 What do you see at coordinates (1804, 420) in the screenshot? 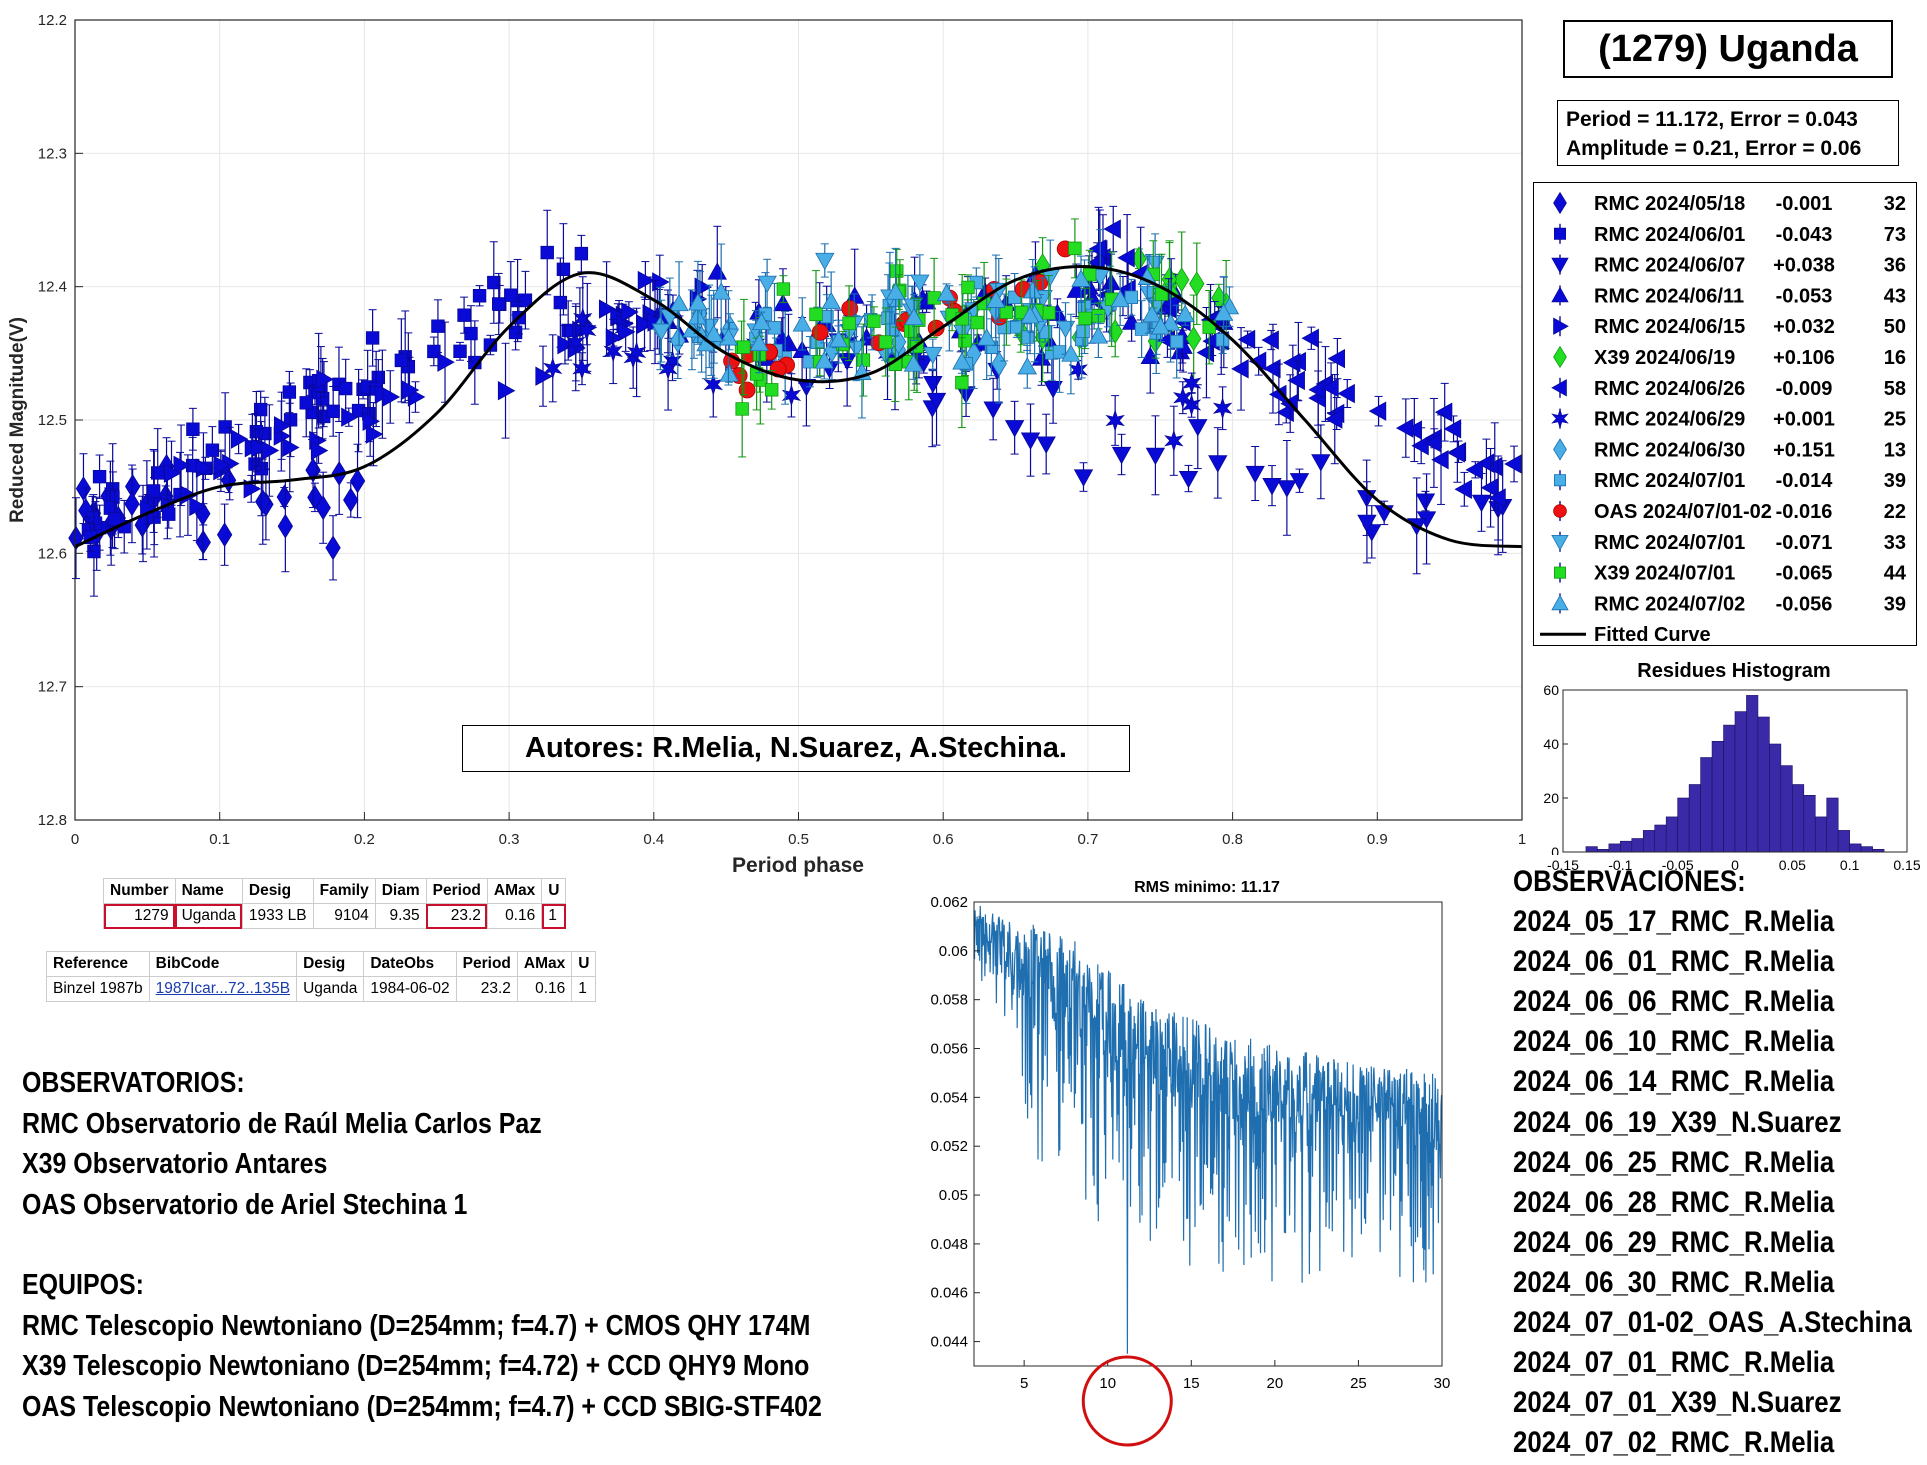
I see `legend-offset: +0.001` at bounding box center [1804, 420].